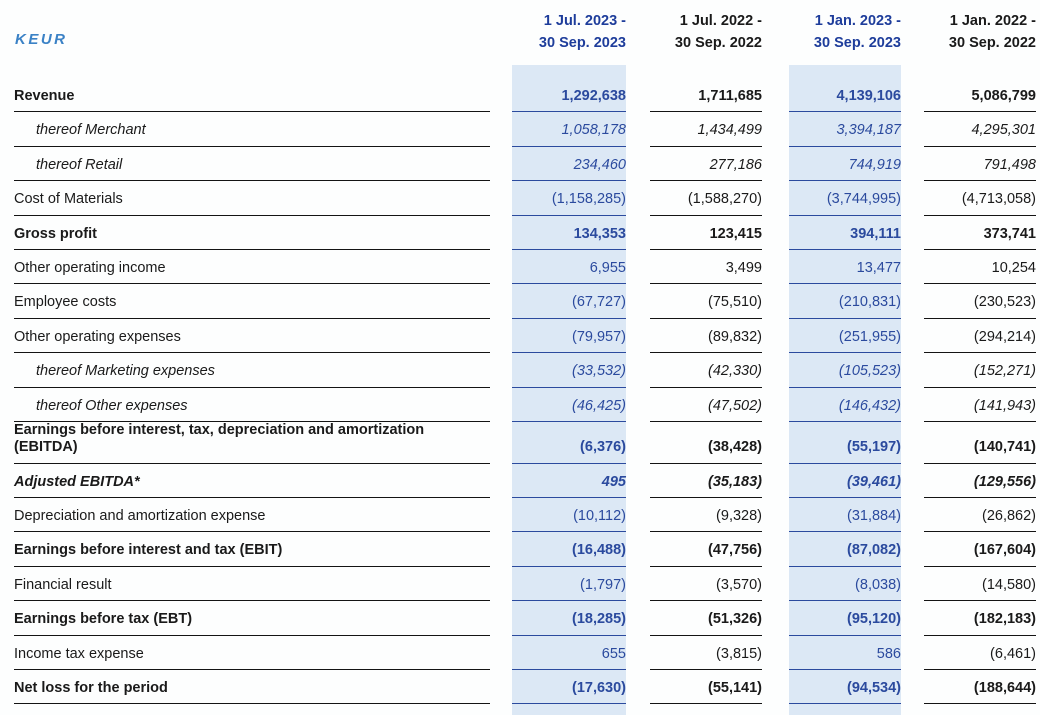 This screenshot has height=715, width=1040. I want to click on row-label: Net loss for the period, so click(252, 687).